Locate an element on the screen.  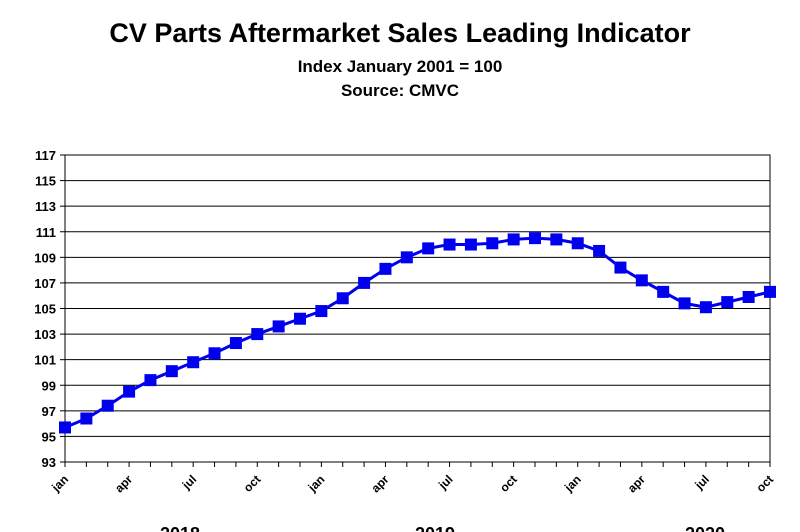
y-tick-label: 107 is located at coordinates (45, 283).